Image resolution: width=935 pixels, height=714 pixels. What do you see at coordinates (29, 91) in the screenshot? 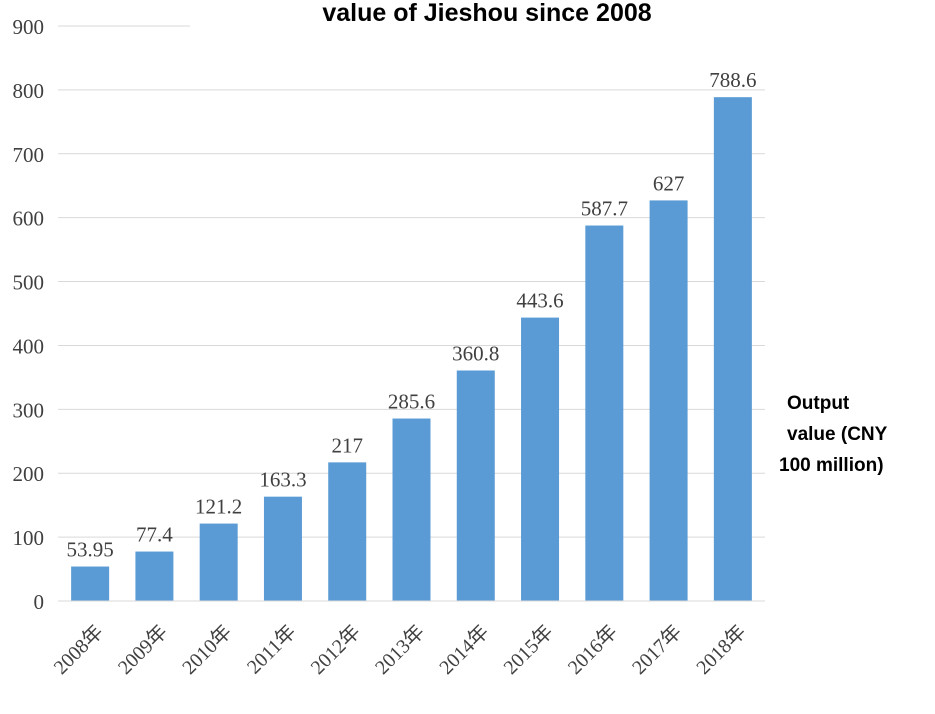
I see `y-tick-label: 800` at bounding box center [29, 91].